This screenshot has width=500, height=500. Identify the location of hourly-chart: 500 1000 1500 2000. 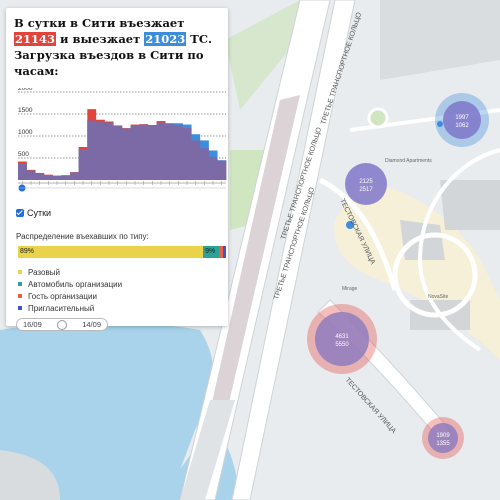
(122, 140).